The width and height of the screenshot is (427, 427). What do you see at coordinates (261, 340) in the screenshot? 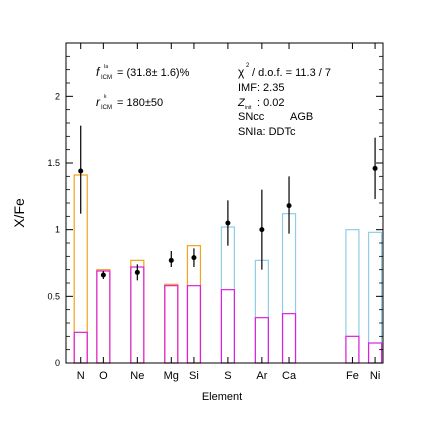
I see `bar-sncc-ar` at bounding box center [261, 340].